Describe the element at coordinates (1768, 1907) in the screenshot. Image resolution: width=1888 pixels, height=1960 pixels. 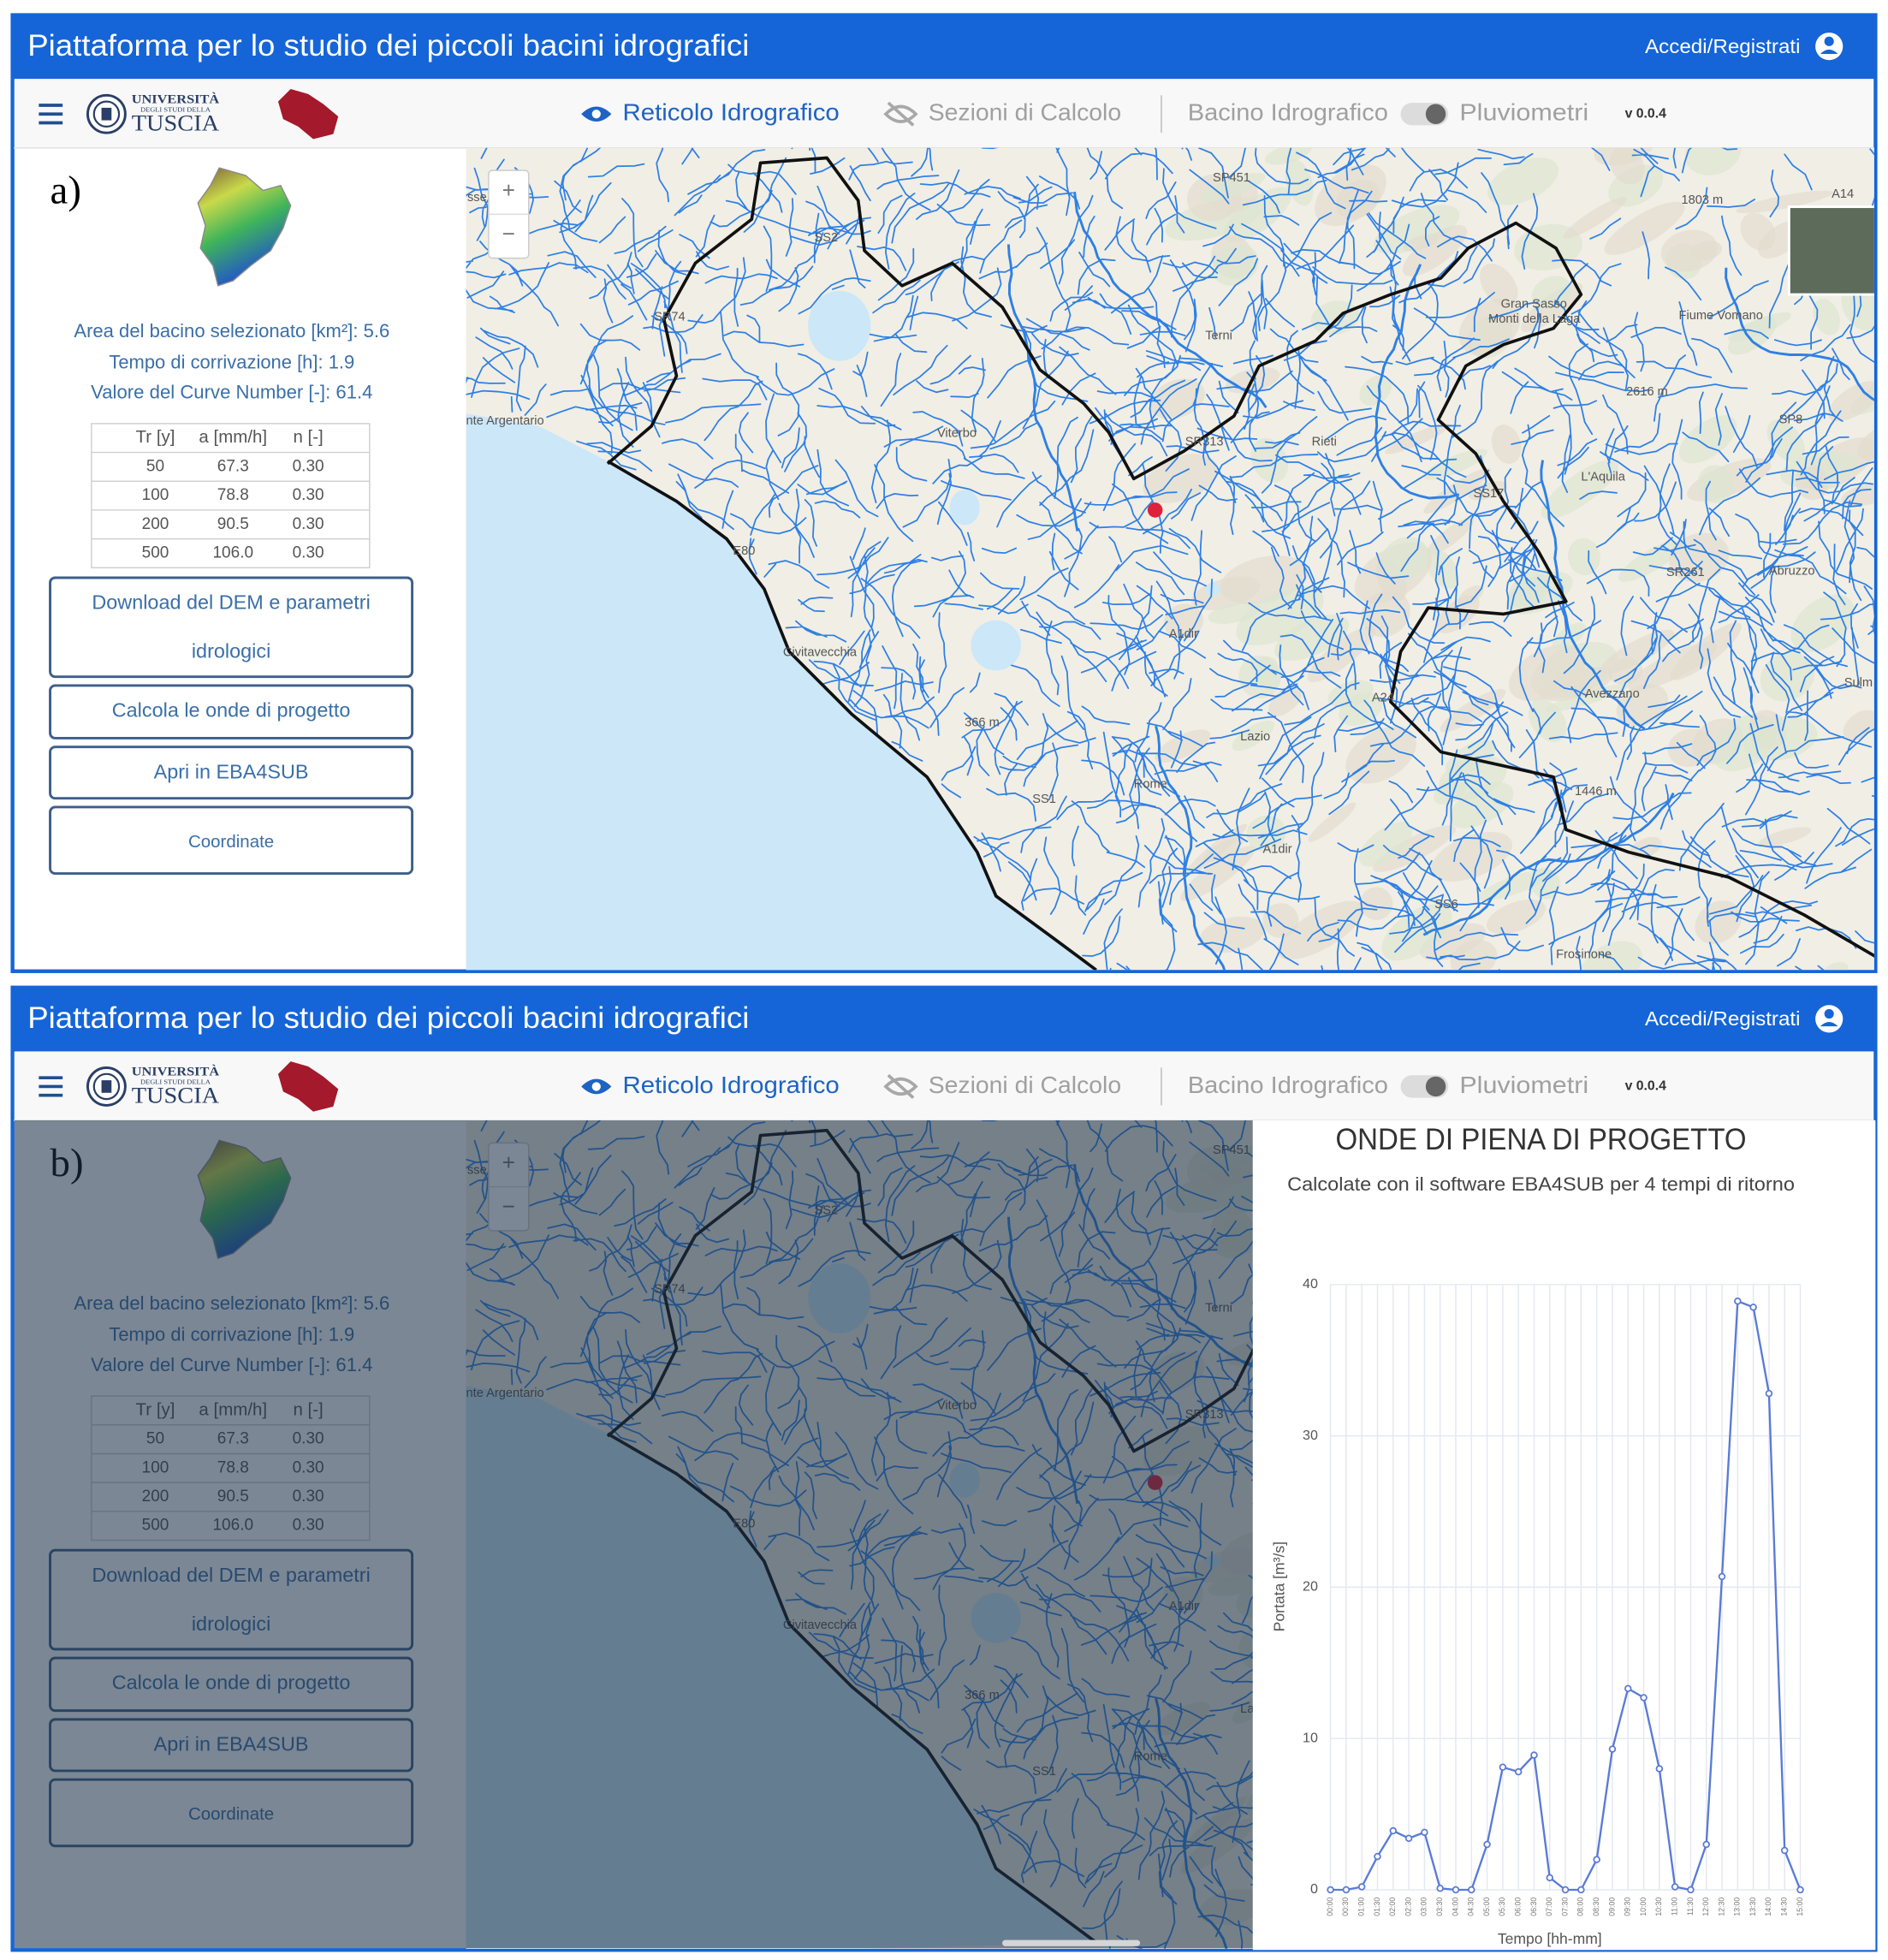
I see `x-tick-label: 14:00` at that location.